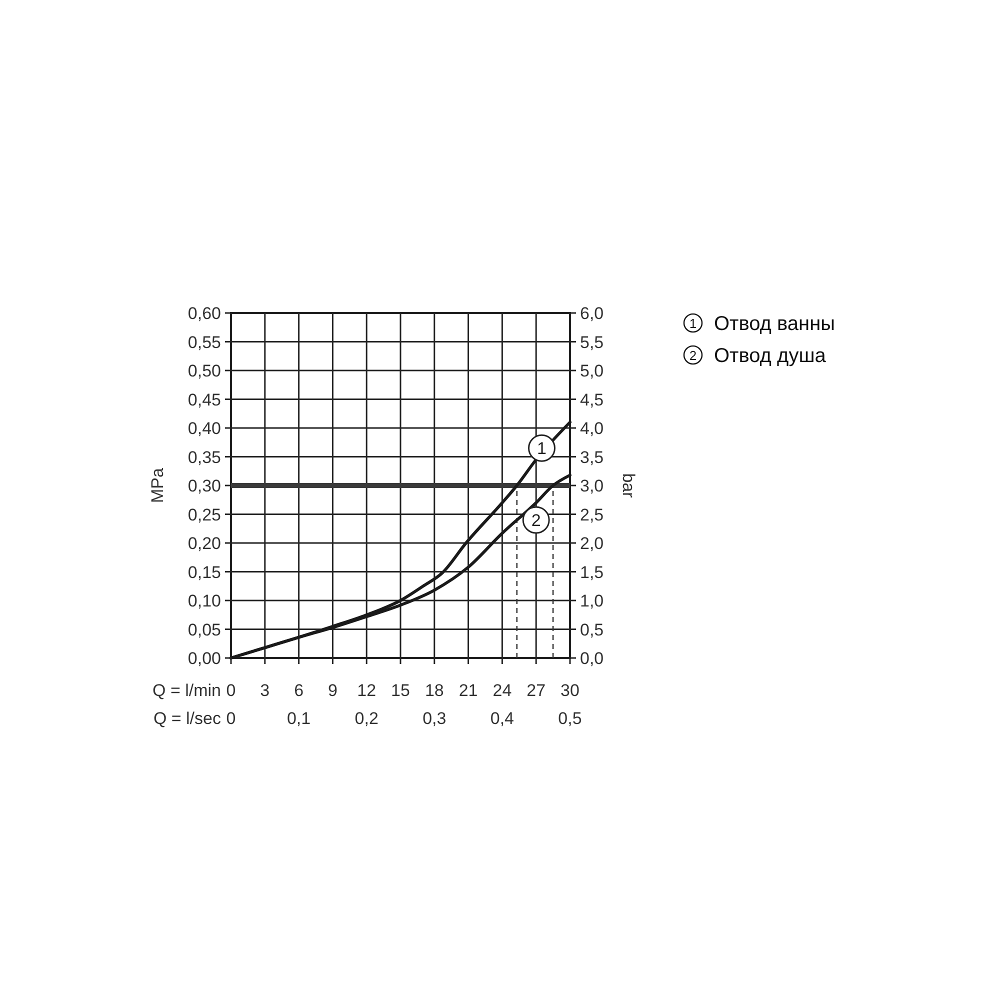  Describe the element at coordinates (536, 520) in the screenshot. I see `annotation: 2` at that location.